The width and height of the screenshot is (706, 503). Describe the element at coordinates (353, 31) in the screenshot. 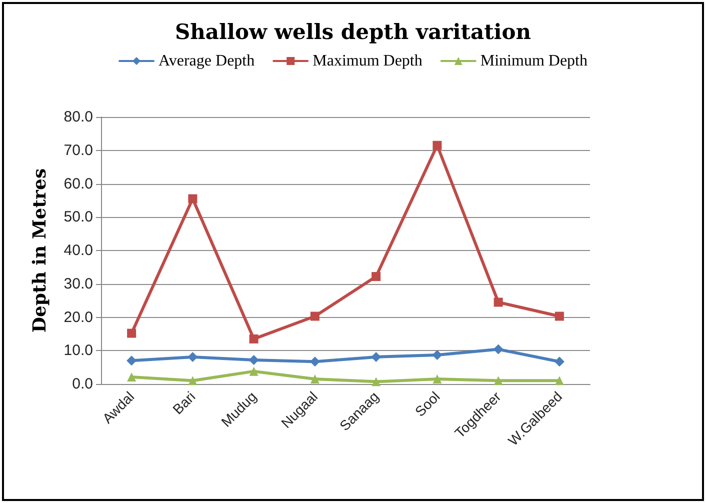

I see `chart-title: Shallow wells depth varitation` at that location.